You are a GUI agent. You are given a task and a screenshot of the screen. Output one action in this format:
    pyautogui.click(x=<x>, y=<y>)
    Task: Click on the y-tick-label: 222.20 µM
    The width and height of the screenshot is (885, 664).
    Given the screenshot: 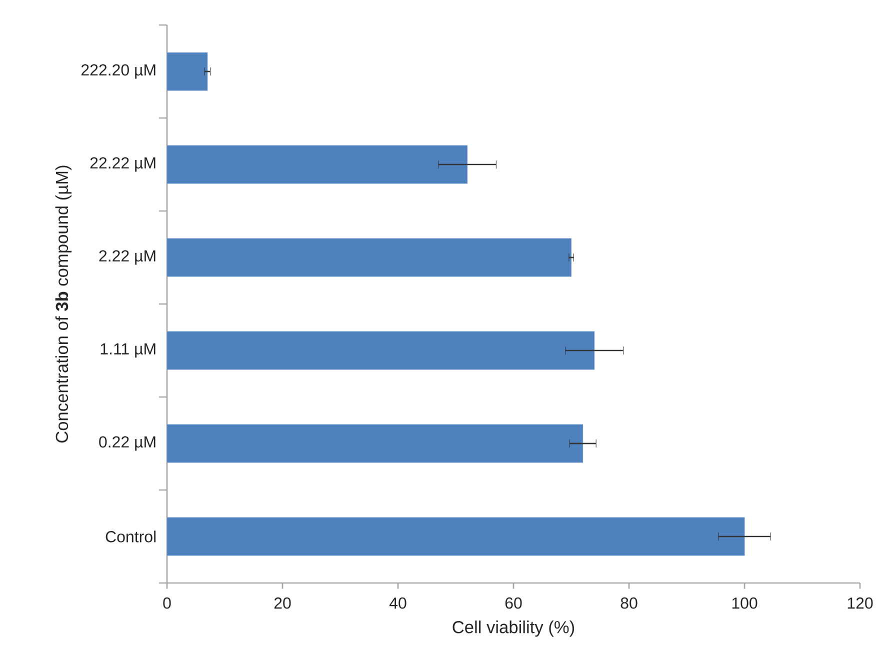 What is the action you would take?
    pyautogui.click(x=118, y=71)
    